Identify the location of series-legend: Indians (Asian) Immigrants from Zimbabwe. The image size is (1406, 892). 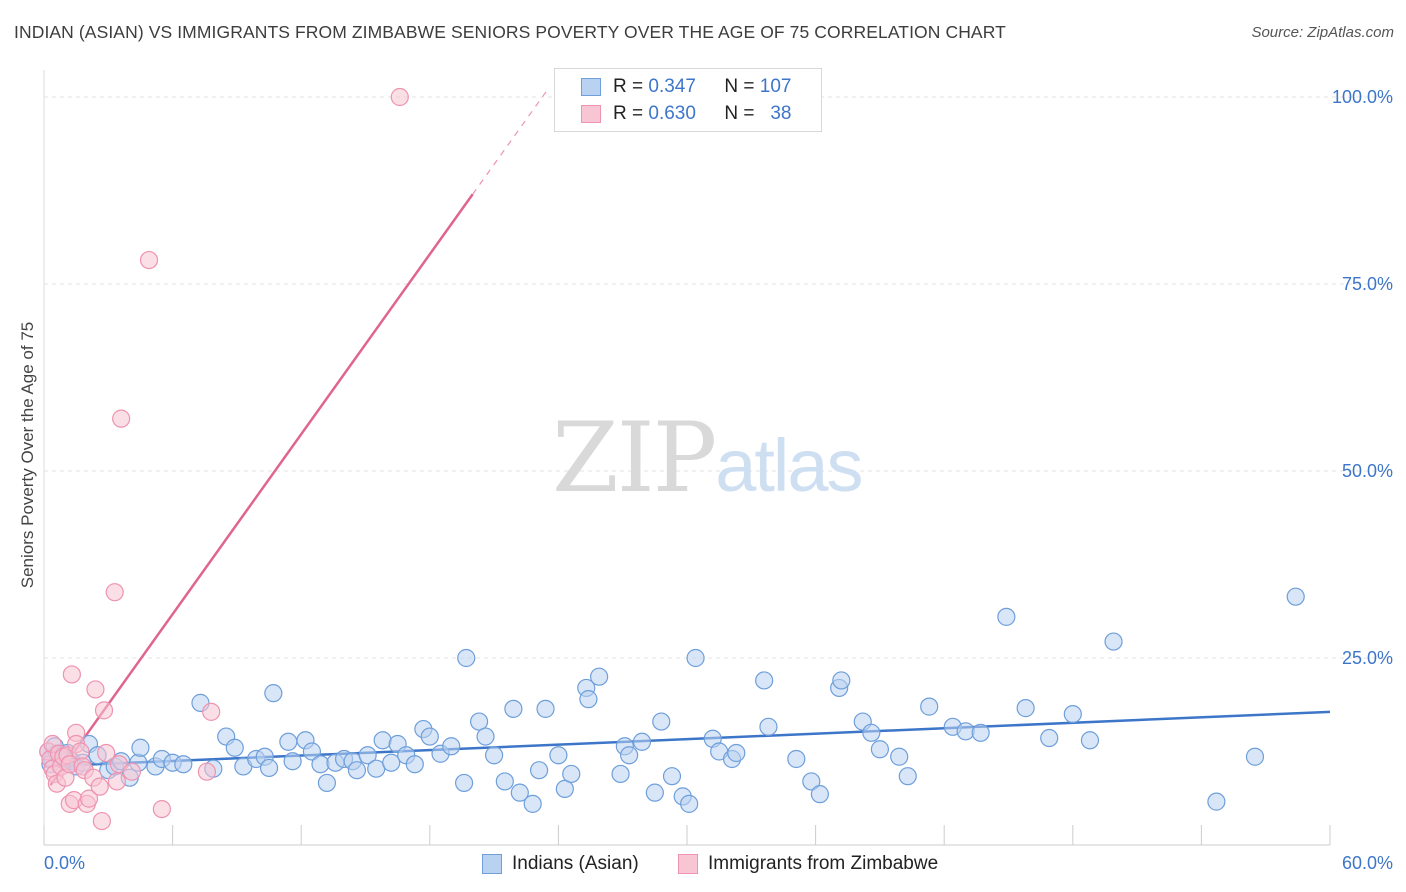
(703, 865).